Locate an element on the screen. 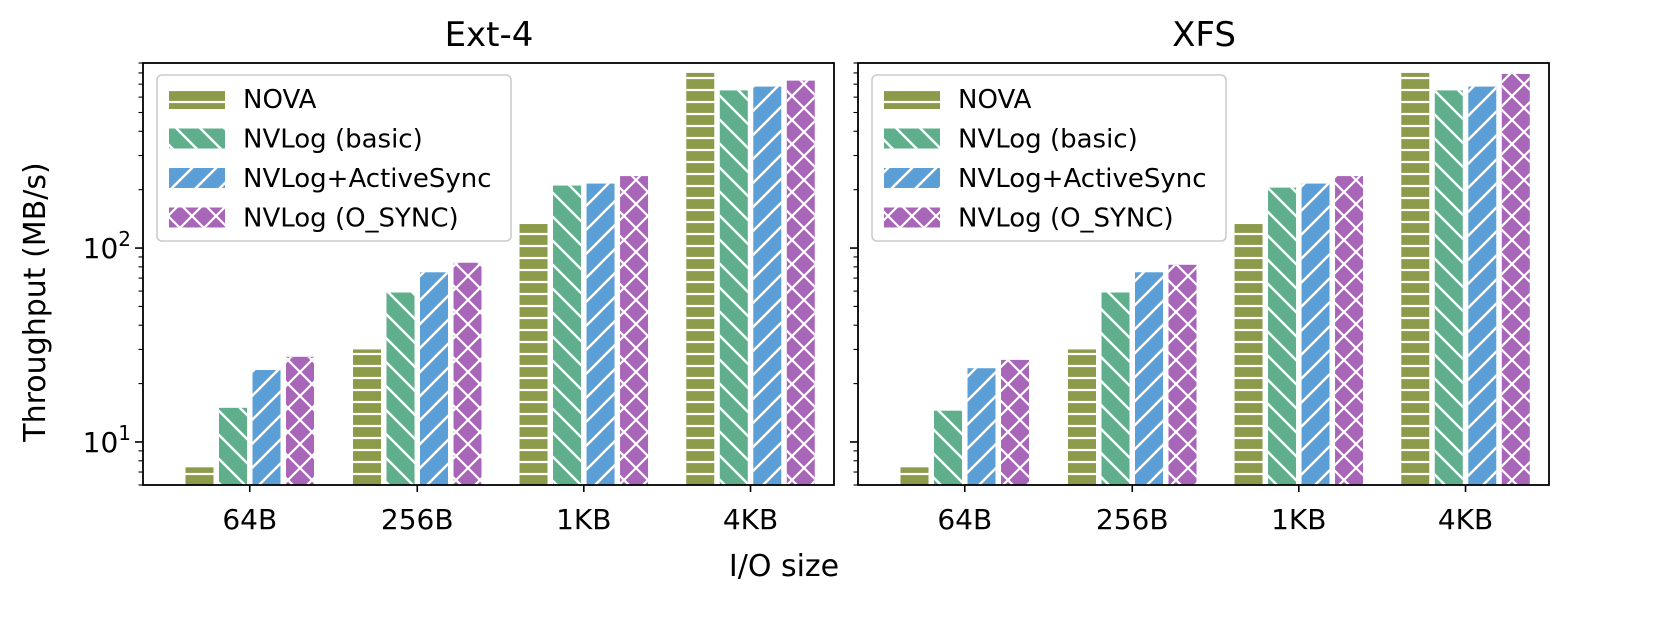 The height and width of the screenshot is (642, 1662). bar-nvlog-o-sync-4kb is located at coordinates (1515, 279).